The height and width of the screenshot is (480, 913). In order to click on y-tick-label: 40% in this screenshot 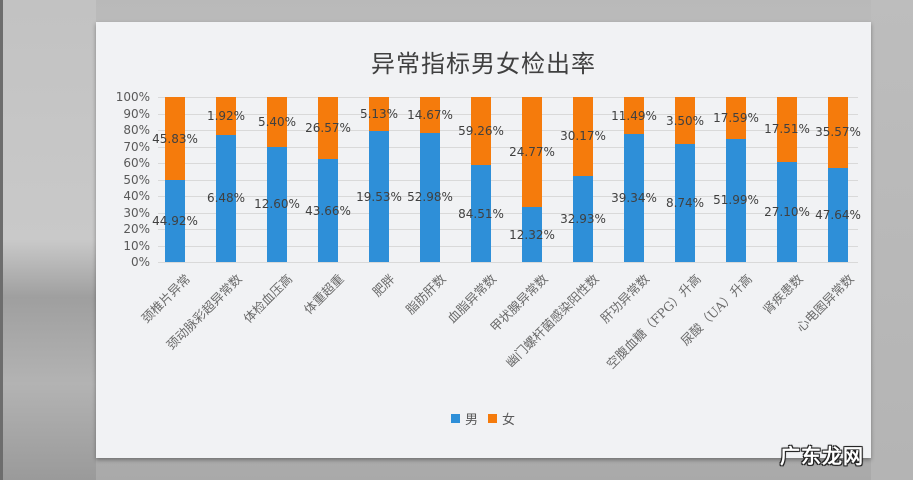, I will do `click(136, 196)`.